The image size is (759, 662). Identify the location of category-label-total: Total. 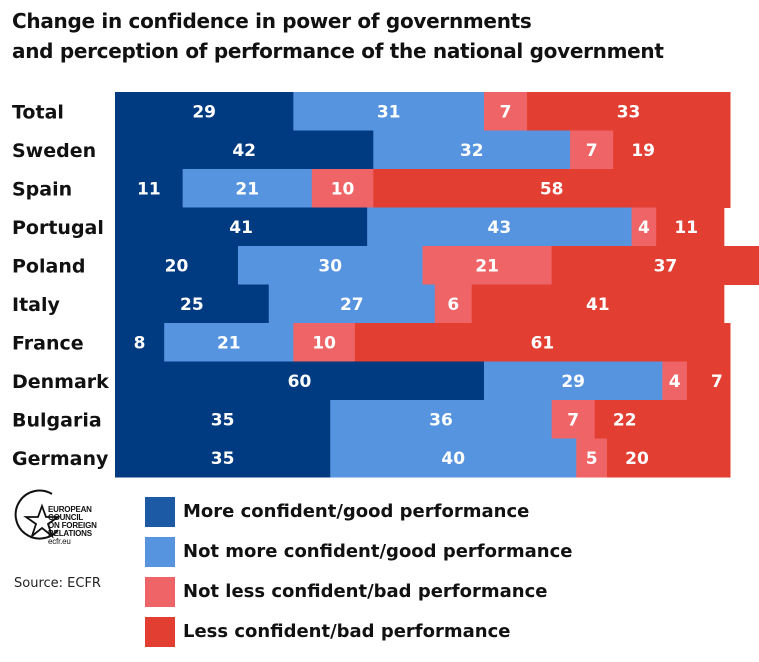
(38, 112).